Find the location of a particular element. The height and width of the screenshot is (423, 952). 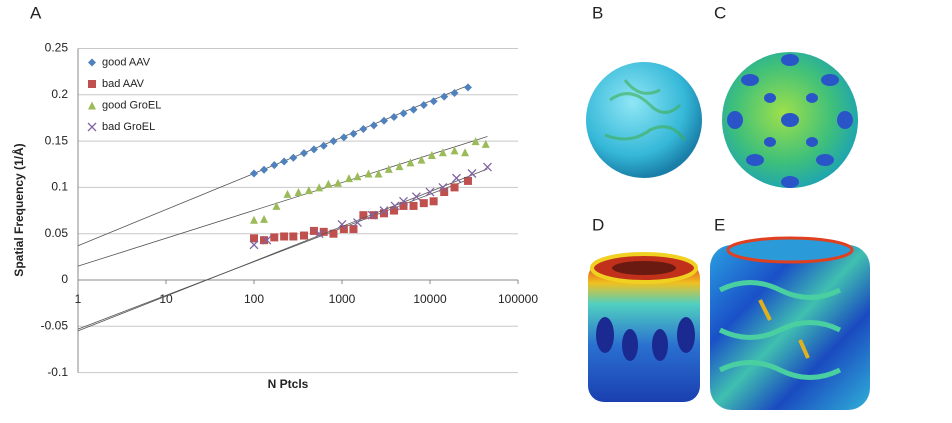

x-tick-label: 10000 is located at coordinates (430, 299).